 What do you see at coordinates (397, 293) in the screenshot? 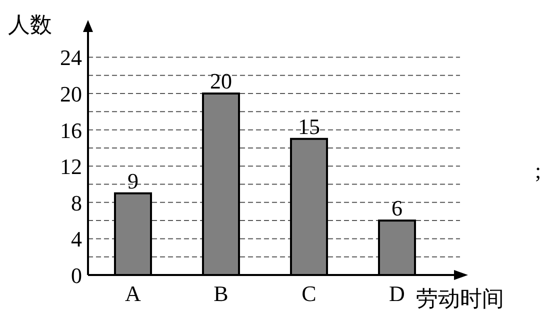
I see `x-tick-label: D` at bounding box center [397, 293].